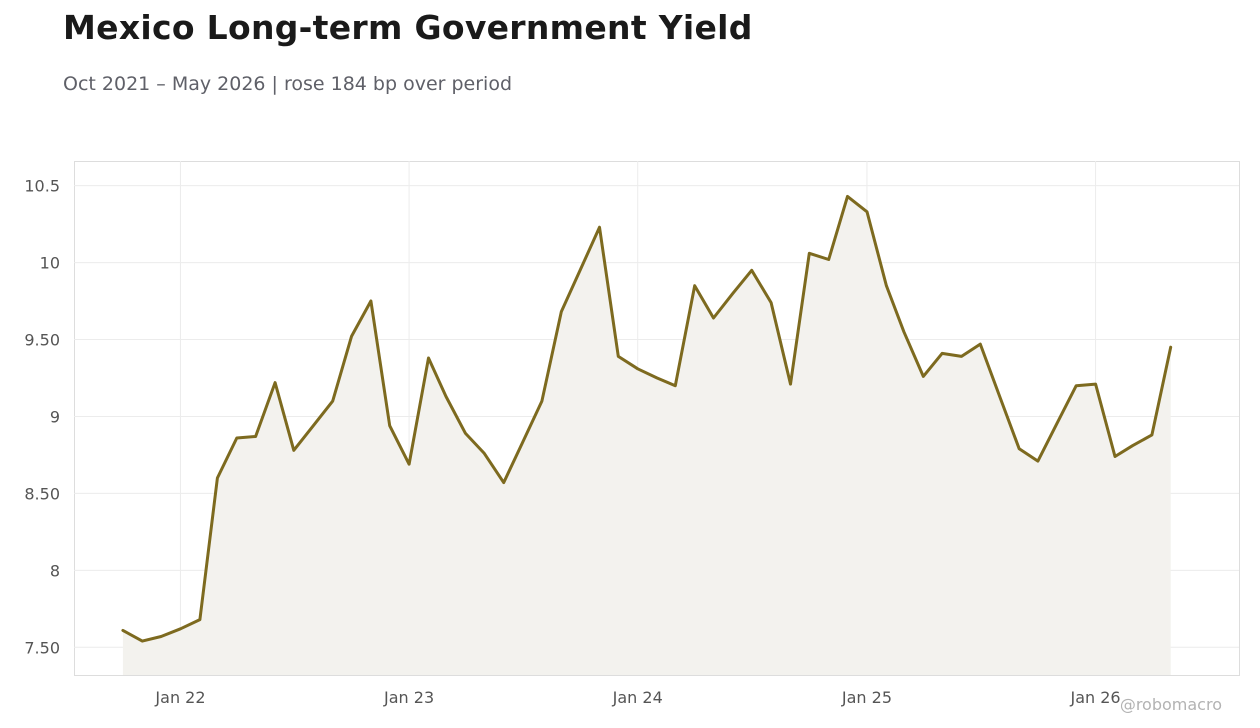 This screenshot has height=728, width=1260. I want to click on y-tick-label: 8, so click(55, 570).